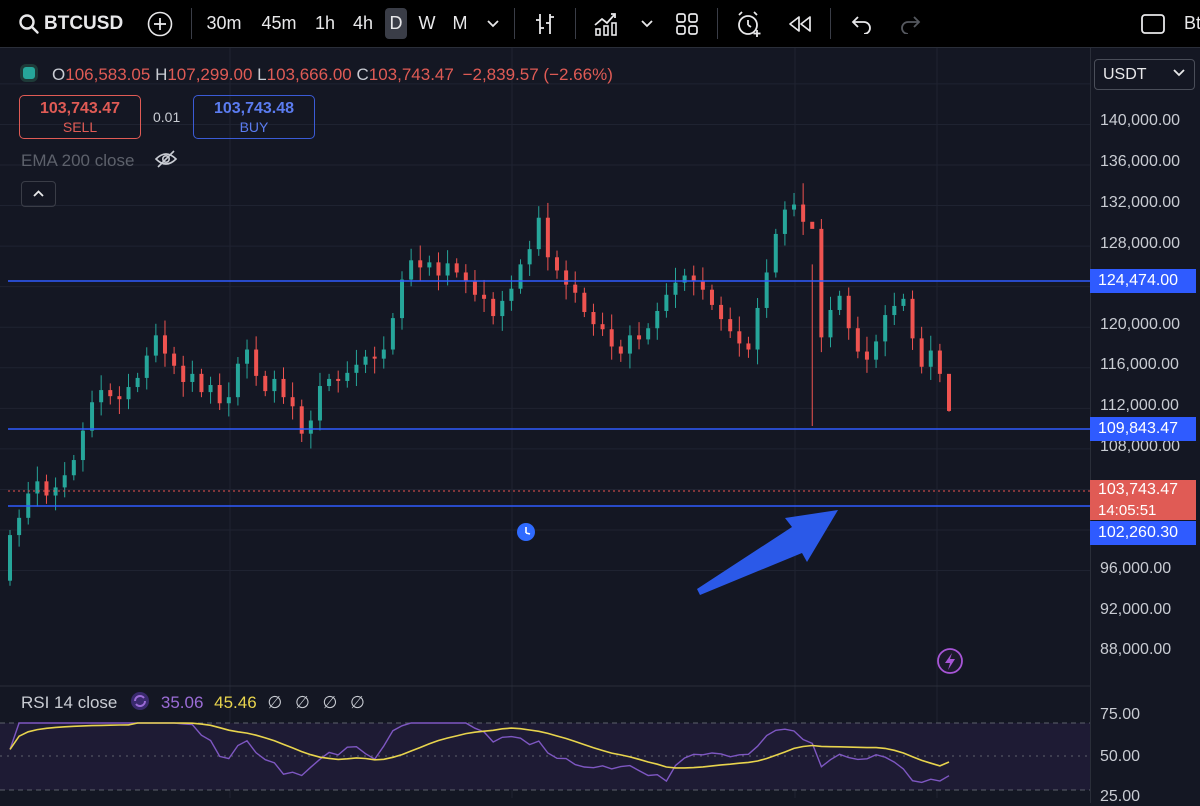  Describe the element at coordinates (749, 23) in the screenshot. I see `alert-clock-icon` at that location.